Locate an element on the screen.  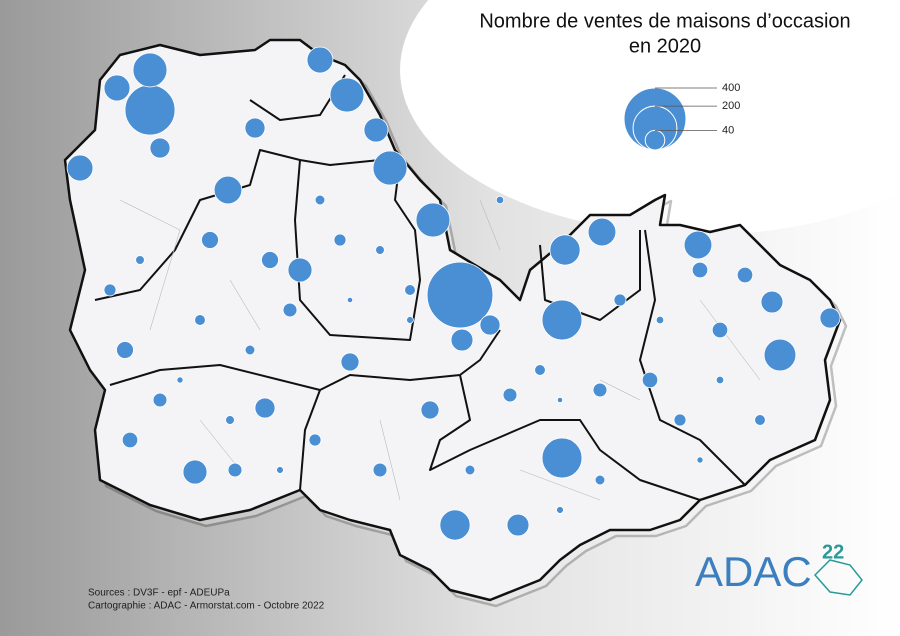
legend-label: 40 is located at coordinates (728, 130).